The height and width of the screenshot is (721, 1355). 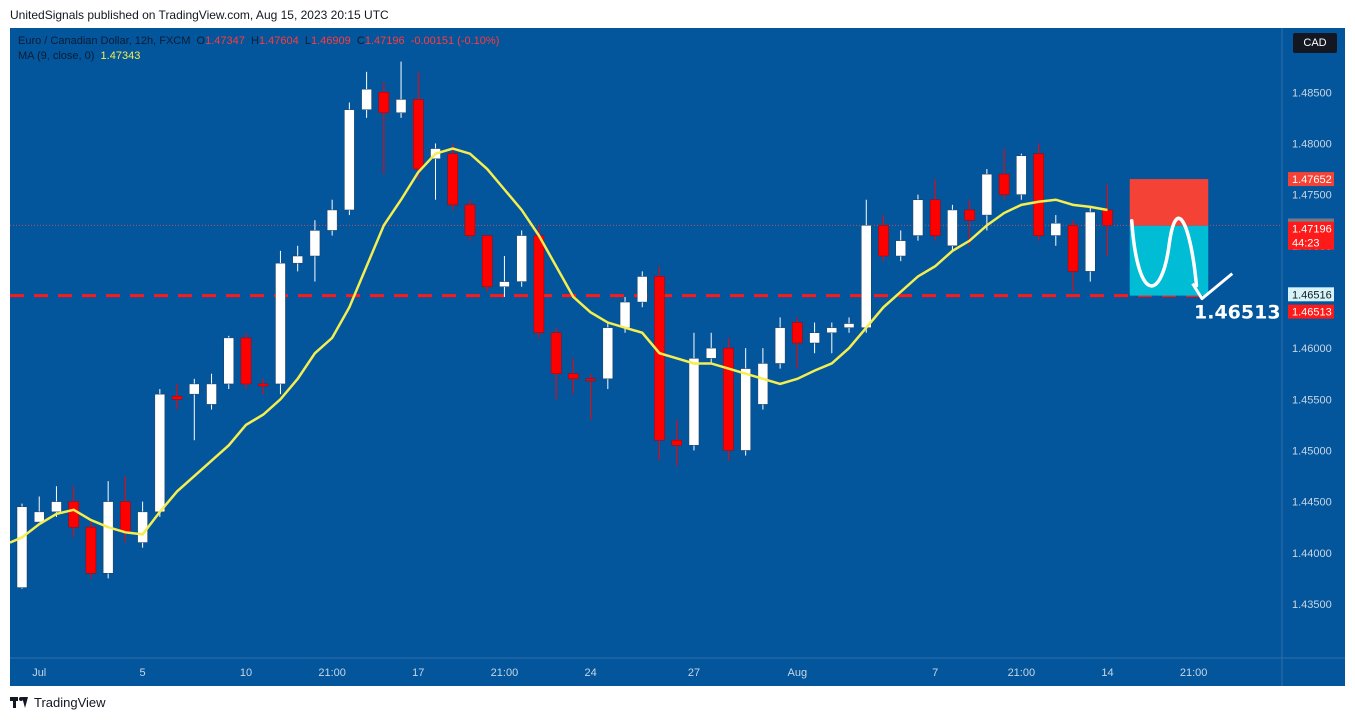 I want to click on time-tick-label: 7, so click(x=935, y=673).